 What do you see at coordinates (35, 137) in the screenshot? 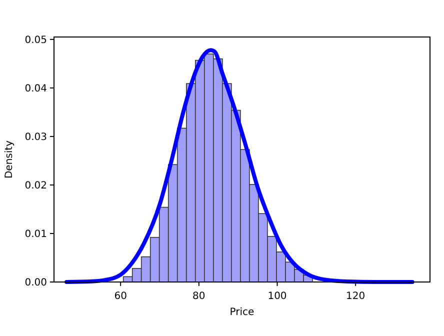
I see `y-tick-label: 0.03` at bounding box center [35, 137].